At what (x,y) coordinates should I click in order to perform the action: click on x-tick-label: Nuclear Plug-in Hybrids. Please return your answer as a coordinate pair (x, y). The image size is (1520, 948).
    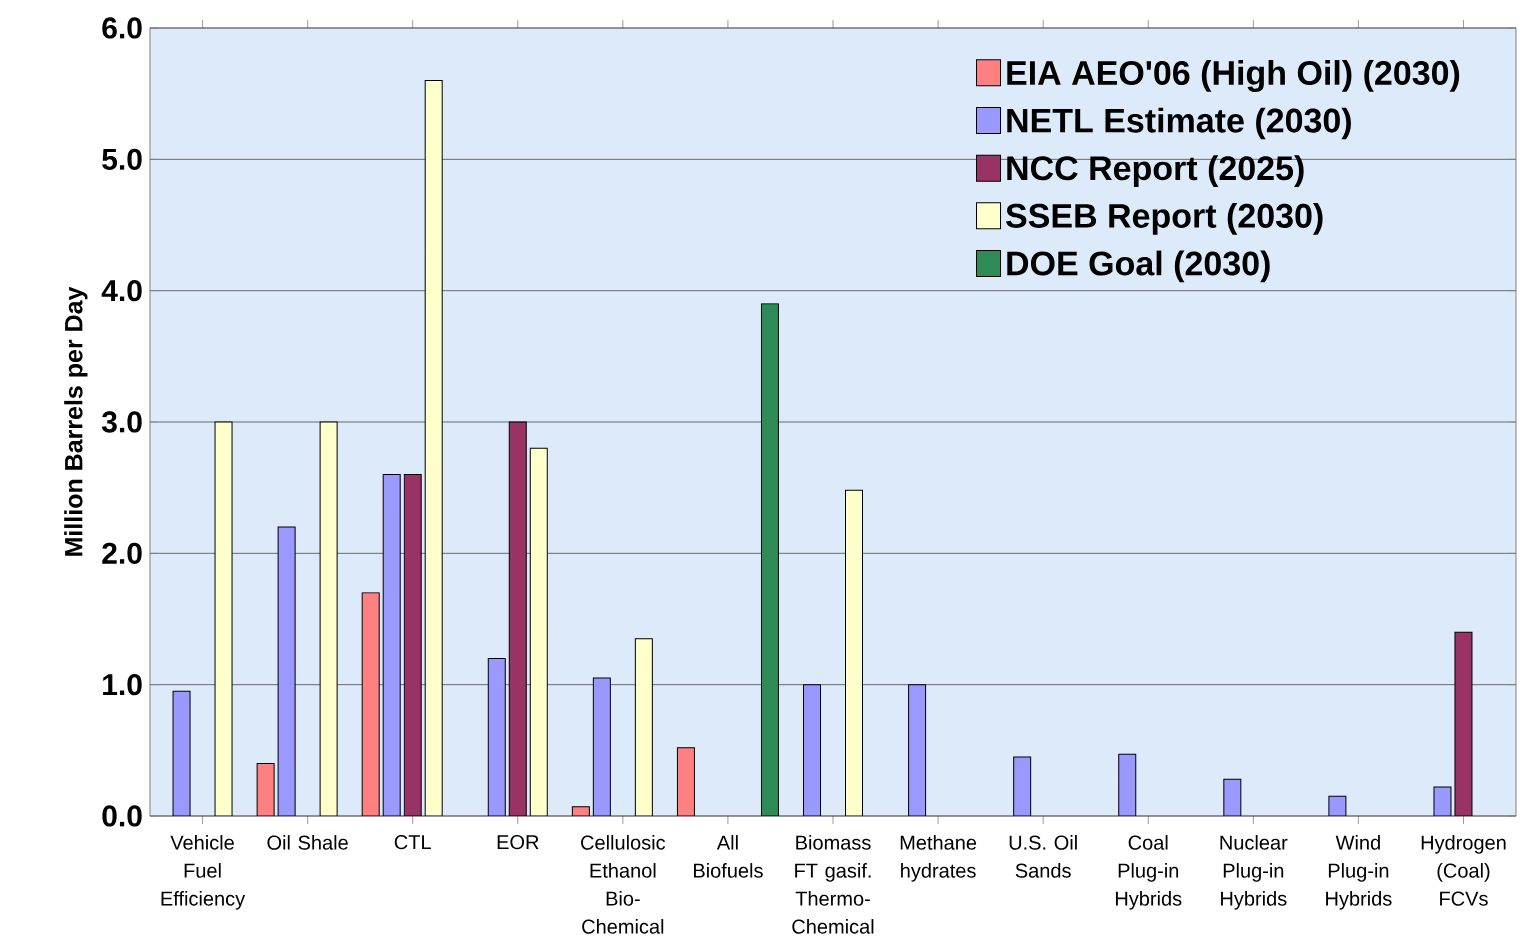
    Looking at the image, I should click on (1254, 872).